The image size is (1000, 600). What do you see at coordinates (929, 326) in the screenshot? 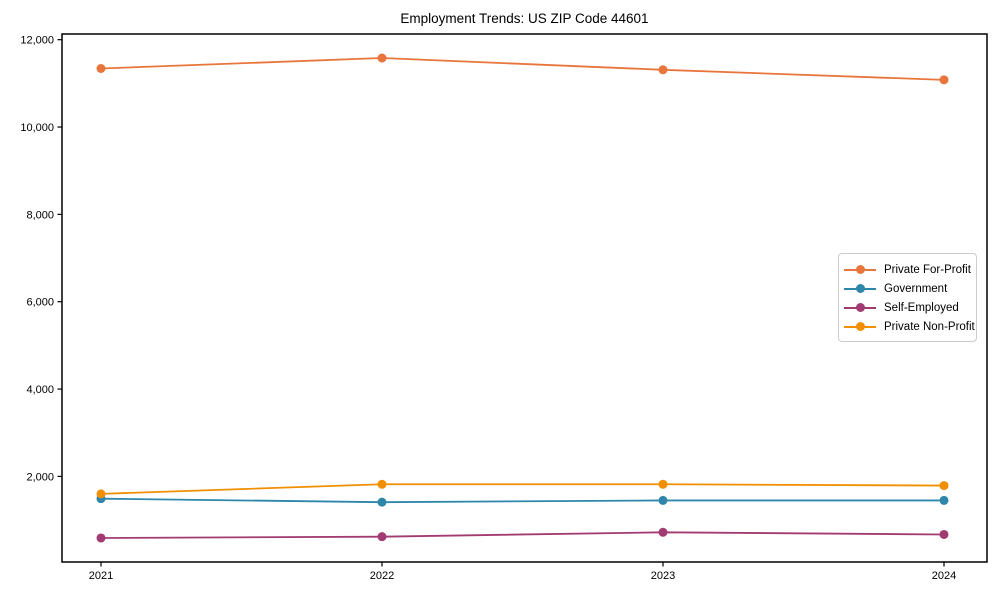
I see `legend-label: Private Non-Profit` at bounding box center [929, 326].